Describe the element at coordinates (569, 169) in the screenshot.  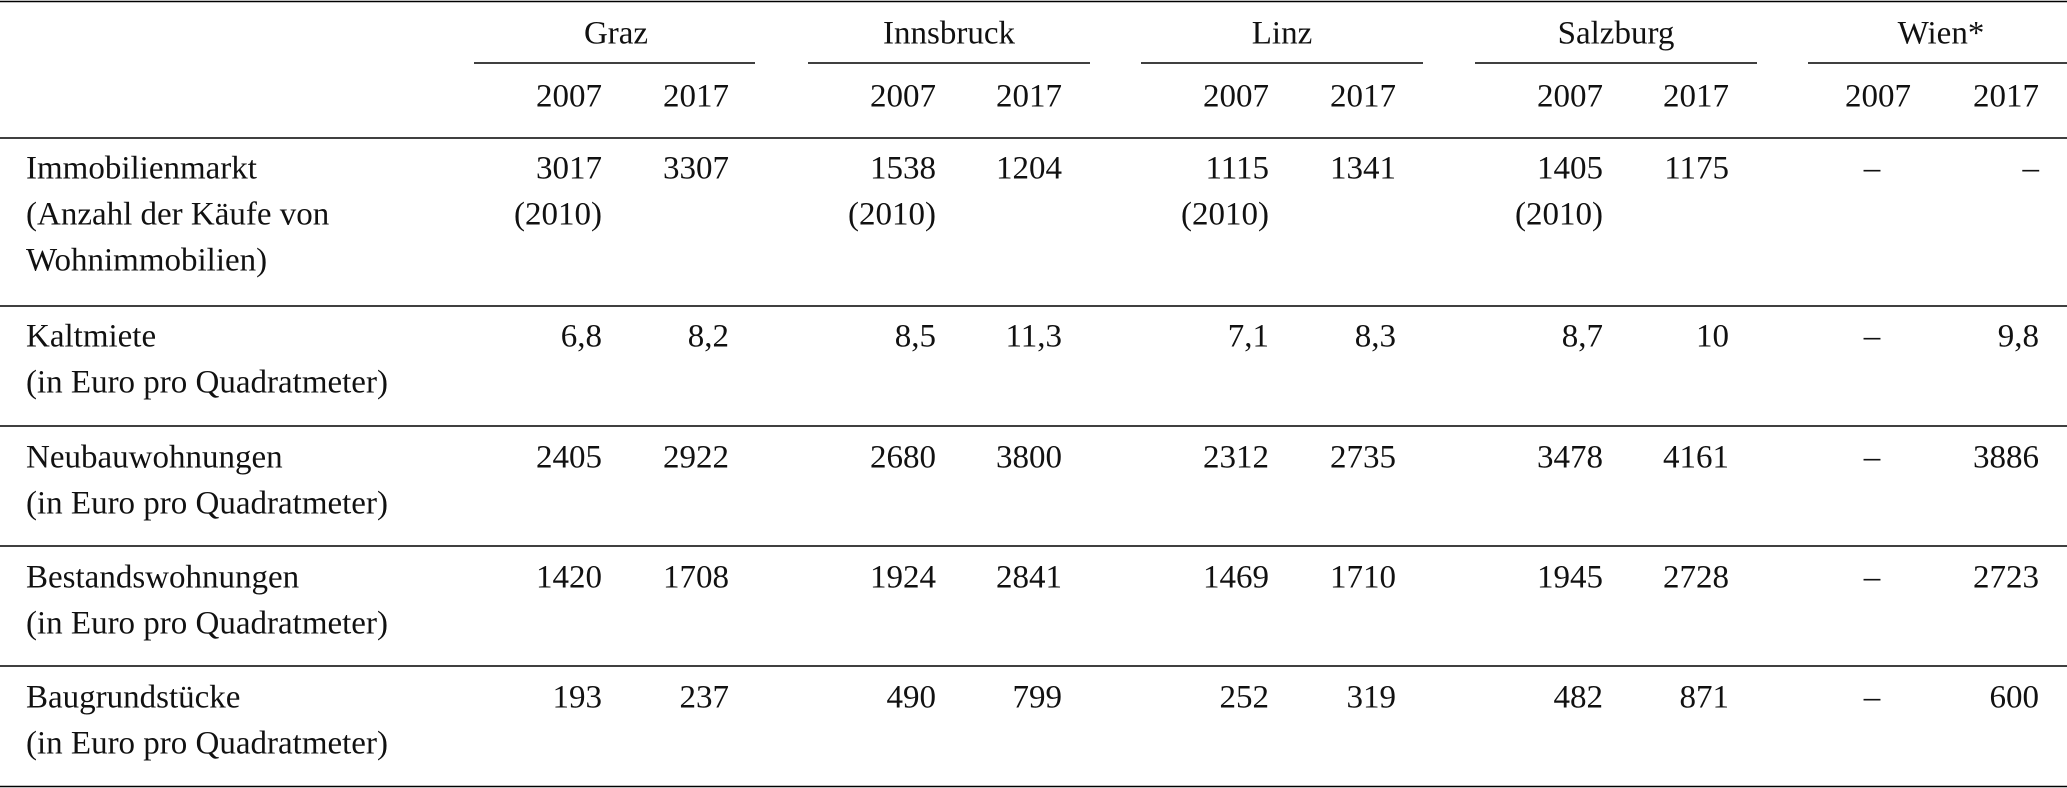
I see `cell: 3017` at that location.